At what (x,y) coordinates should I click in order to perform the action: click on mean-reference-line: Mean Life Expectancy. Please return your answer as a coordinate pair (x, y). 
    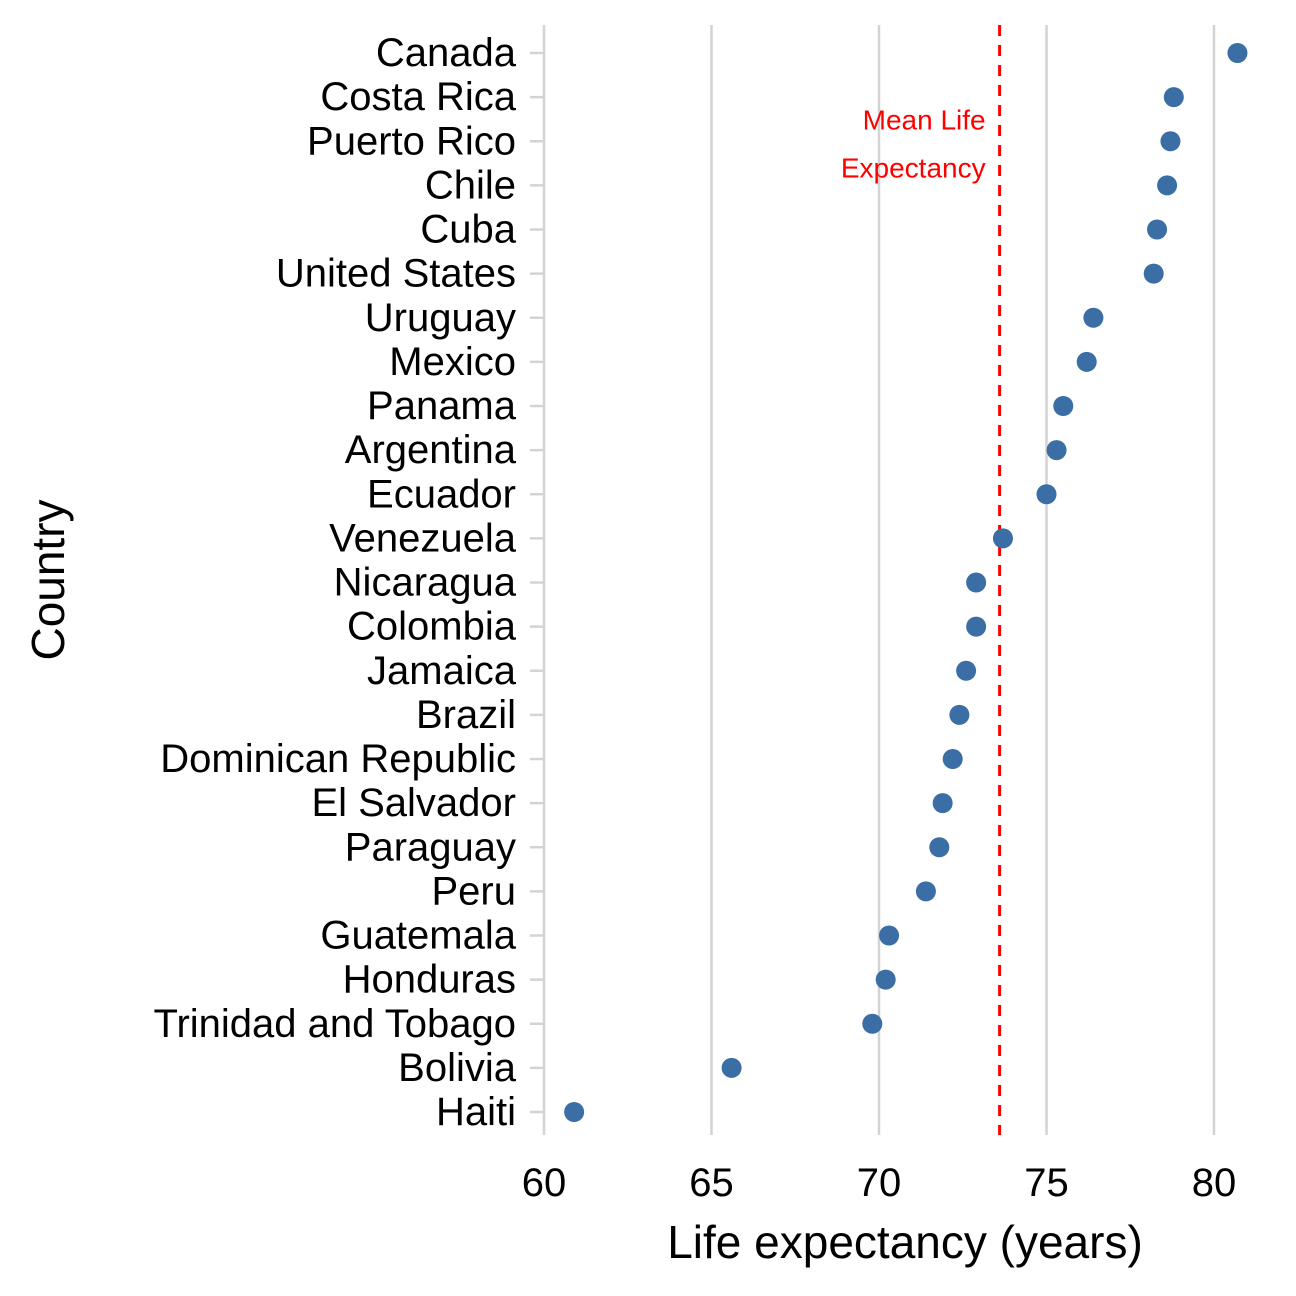
    Looking at the image, I should click on (921, 580).